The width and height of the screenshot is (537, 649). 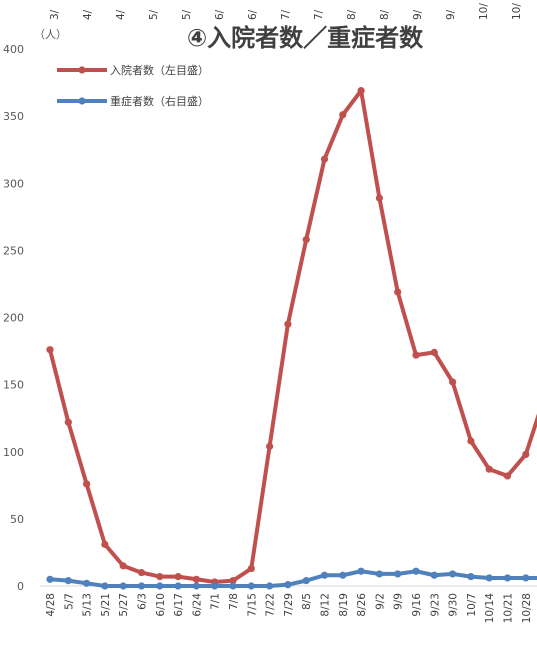 What do you see at coordinates (133, 85) in the screenshot?
I see `legend: 入院者数（左目盛） 重症者数（右目盛）` at bounding box center [133, 85].